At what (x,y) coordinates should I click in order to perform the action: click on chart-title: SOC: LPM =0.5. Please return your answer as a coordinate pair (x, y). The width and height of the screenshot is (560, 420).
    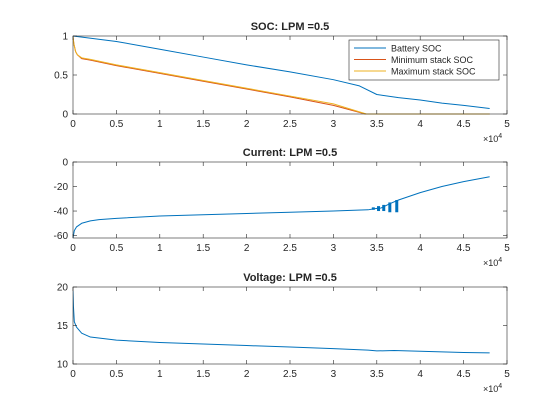
    Looking at the image, I should click on (290, 27).